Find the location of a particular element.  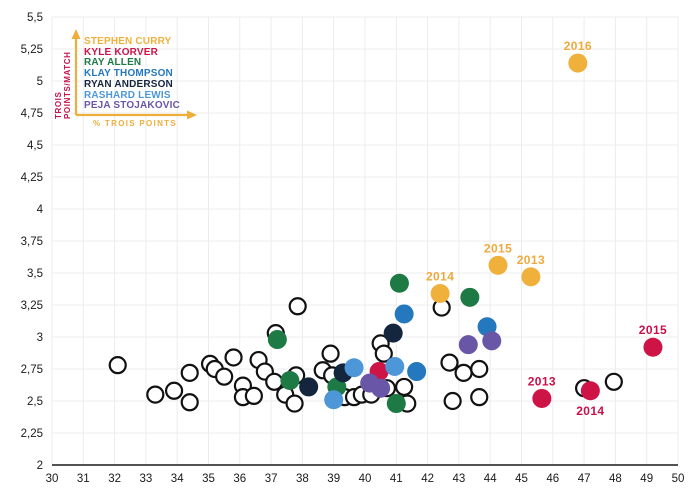

x-tick-label: 39 is located at coordinates (333, 479).